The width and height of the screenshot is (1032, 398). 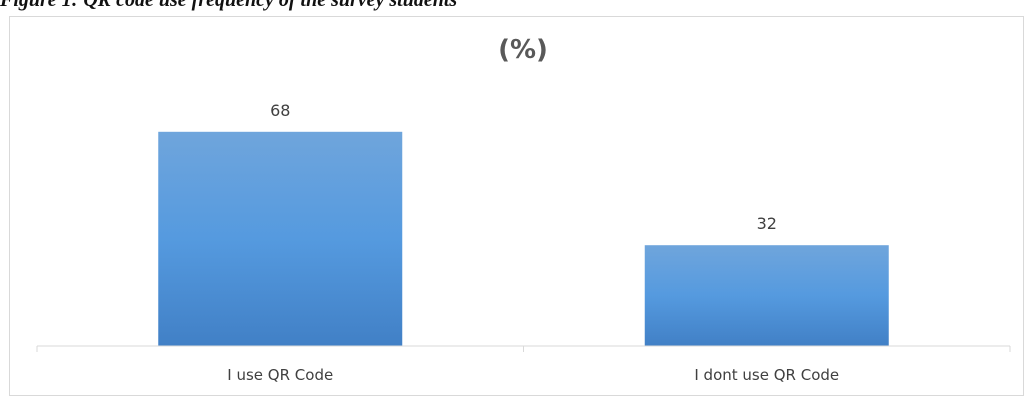 I want to click on x-tick-label-1: I use QR Code, so click(x=280, y=375).